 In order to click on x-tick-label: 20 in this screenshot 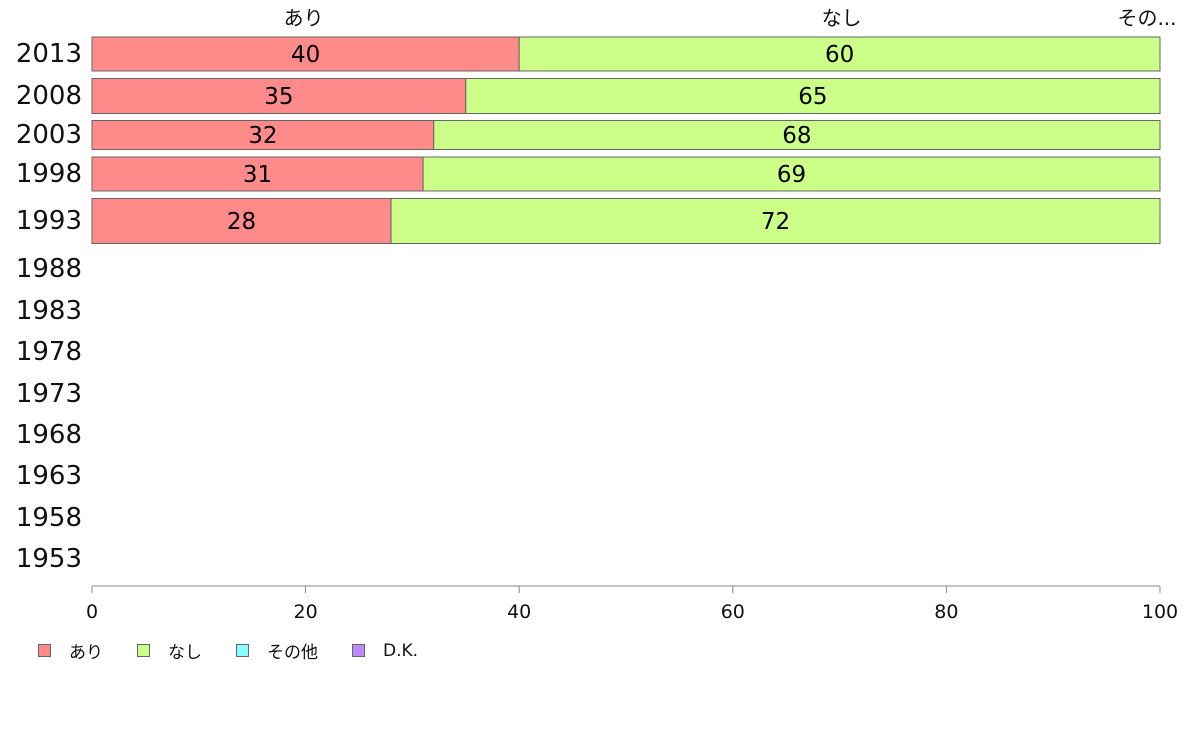, I will do `click(306, 612)`.